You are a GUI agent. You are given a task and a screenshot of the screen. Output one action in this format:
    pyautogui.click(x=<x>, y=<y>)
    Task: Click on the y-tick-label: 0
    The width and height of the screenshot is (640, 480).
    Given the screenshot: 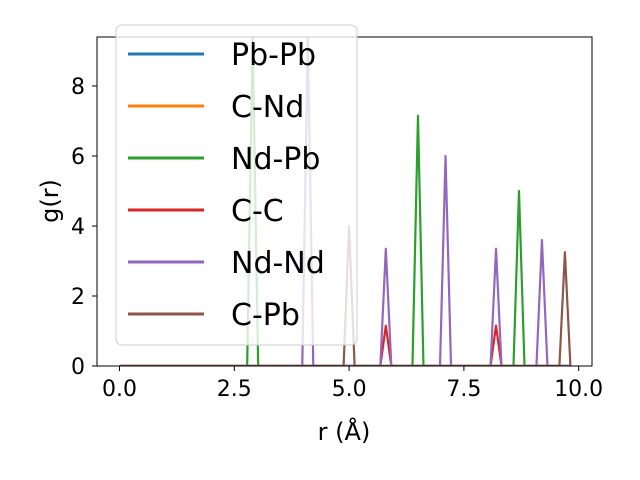 What is the action you would take?
    pyautogui.click(x=78, y=367)
    